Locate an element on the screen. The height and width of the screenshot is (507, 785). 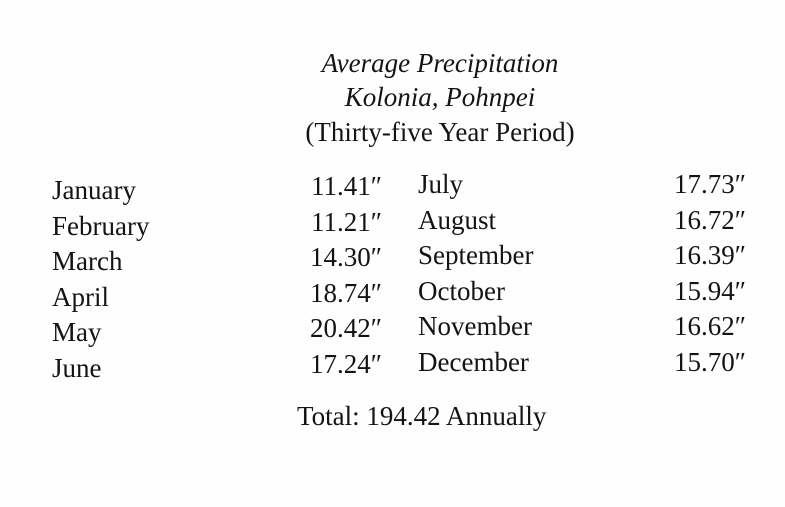
title-line-1: Average Precipitation is located at coordinates (440, 63).